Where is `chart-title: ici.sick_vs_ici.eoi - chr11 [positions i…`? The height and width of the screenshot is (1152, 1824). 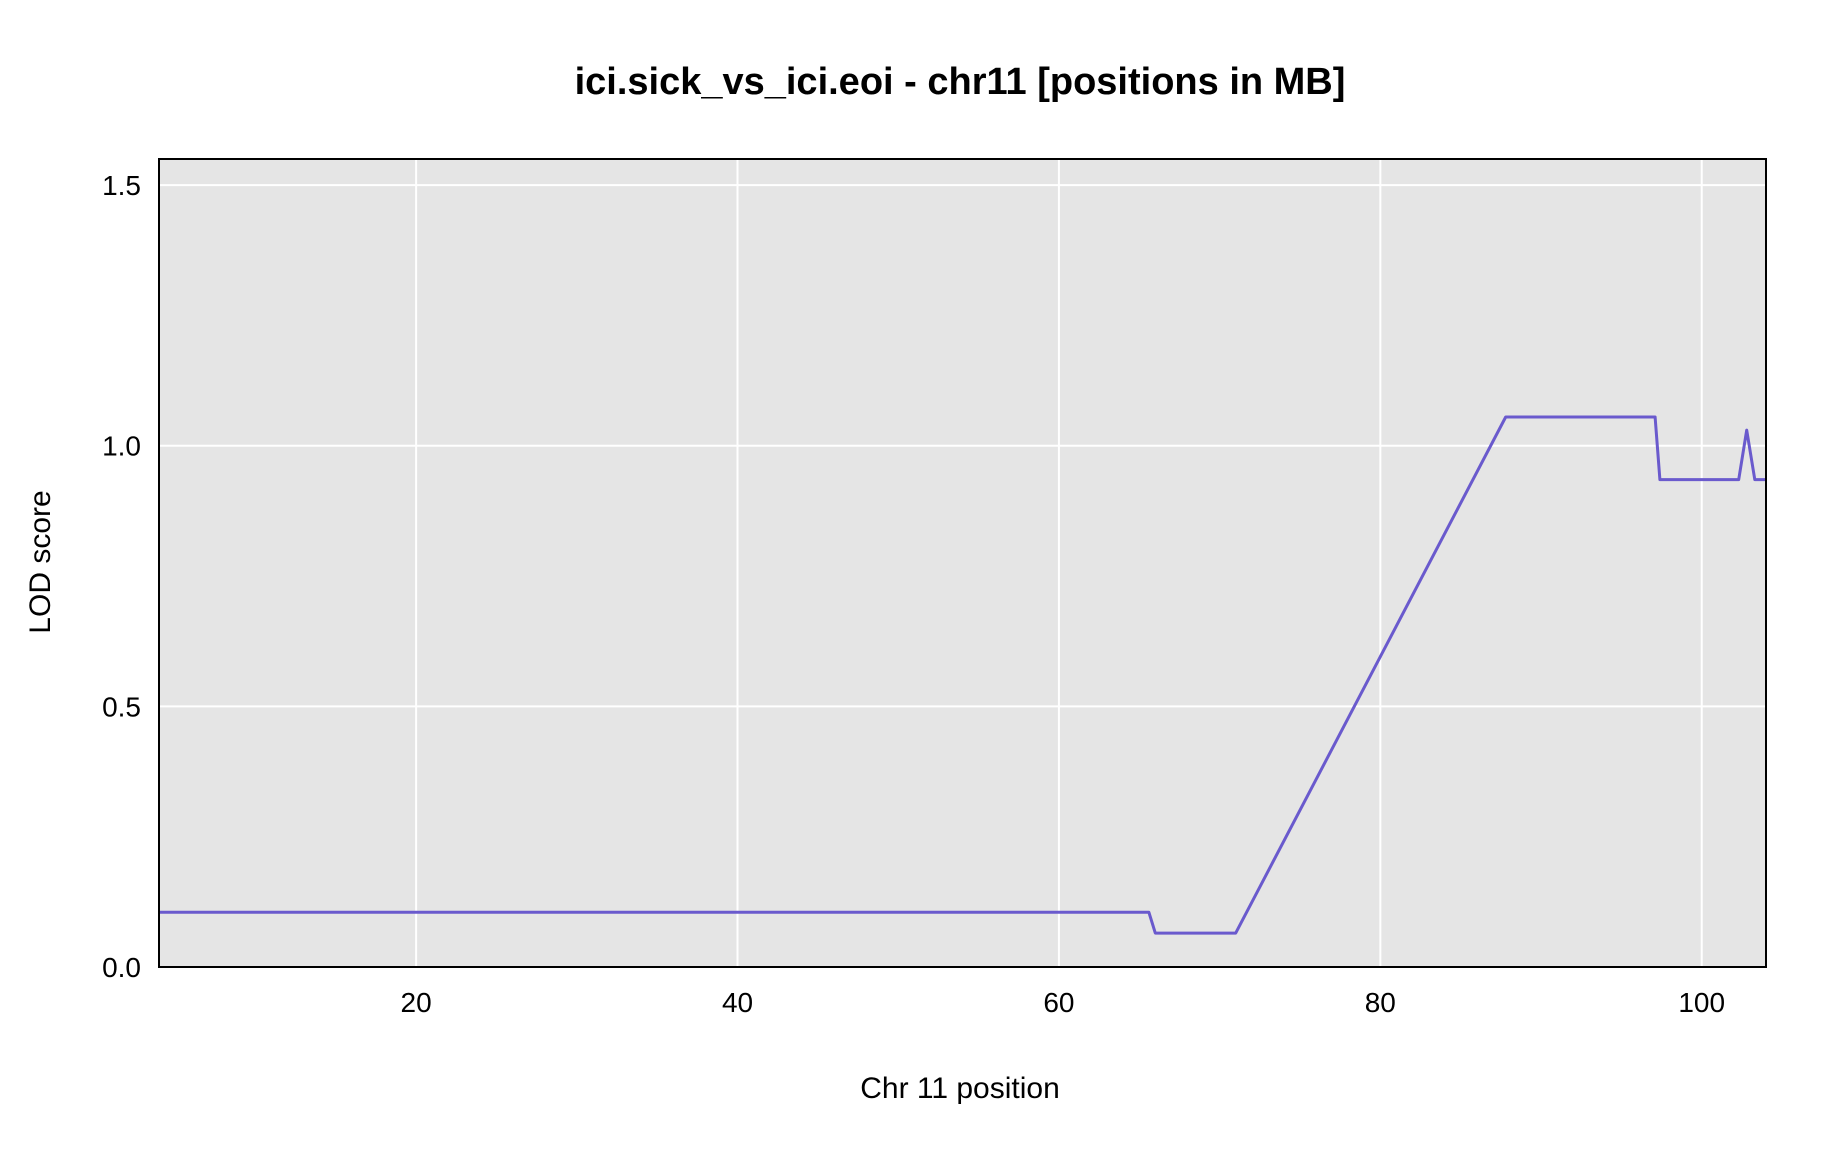
chart-title: ici.sick_vs_ici.eoi - chr11 [positions i… is located at coordinates (960, 82).